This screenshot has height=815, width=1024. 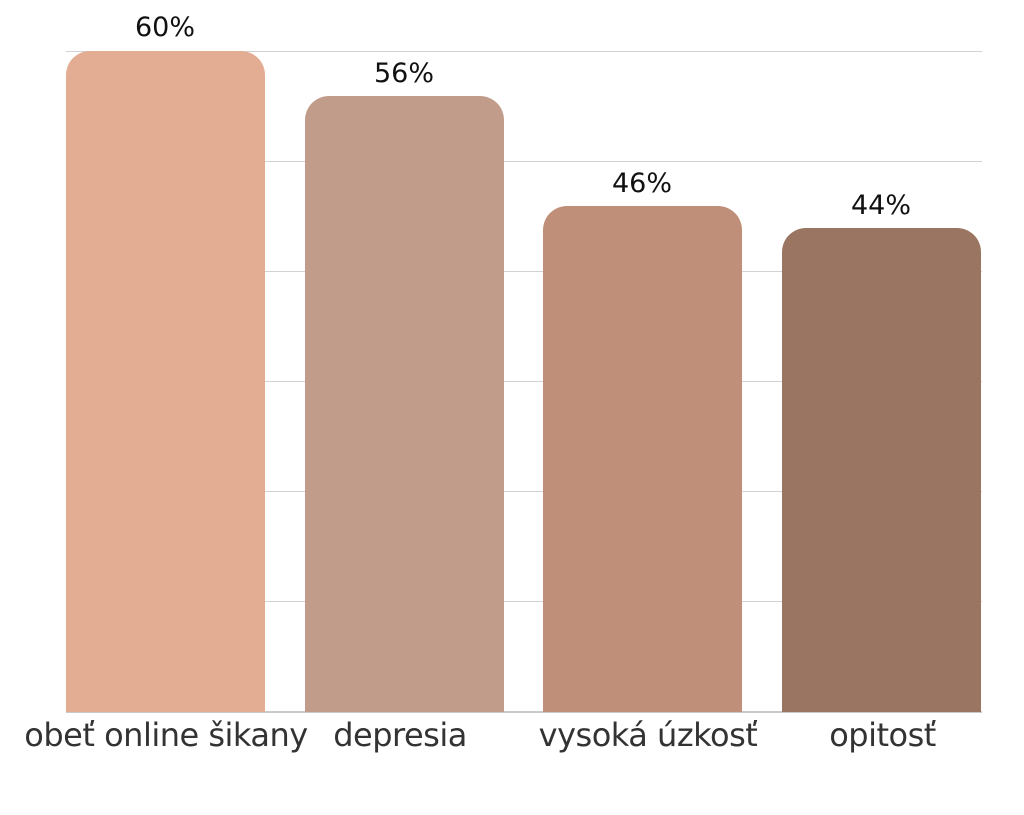 I want to click on category-label: obeť online šikany, so click(x=166, y=735).